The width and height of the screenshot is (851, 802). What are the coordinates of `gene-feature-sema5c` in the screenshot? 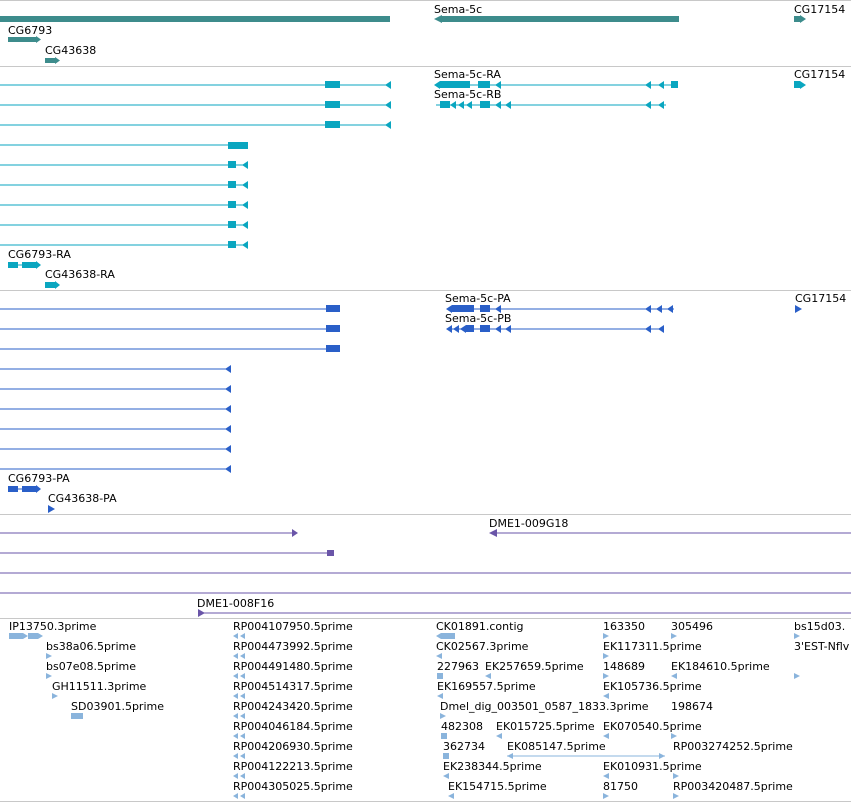 It's located at (556, 19).